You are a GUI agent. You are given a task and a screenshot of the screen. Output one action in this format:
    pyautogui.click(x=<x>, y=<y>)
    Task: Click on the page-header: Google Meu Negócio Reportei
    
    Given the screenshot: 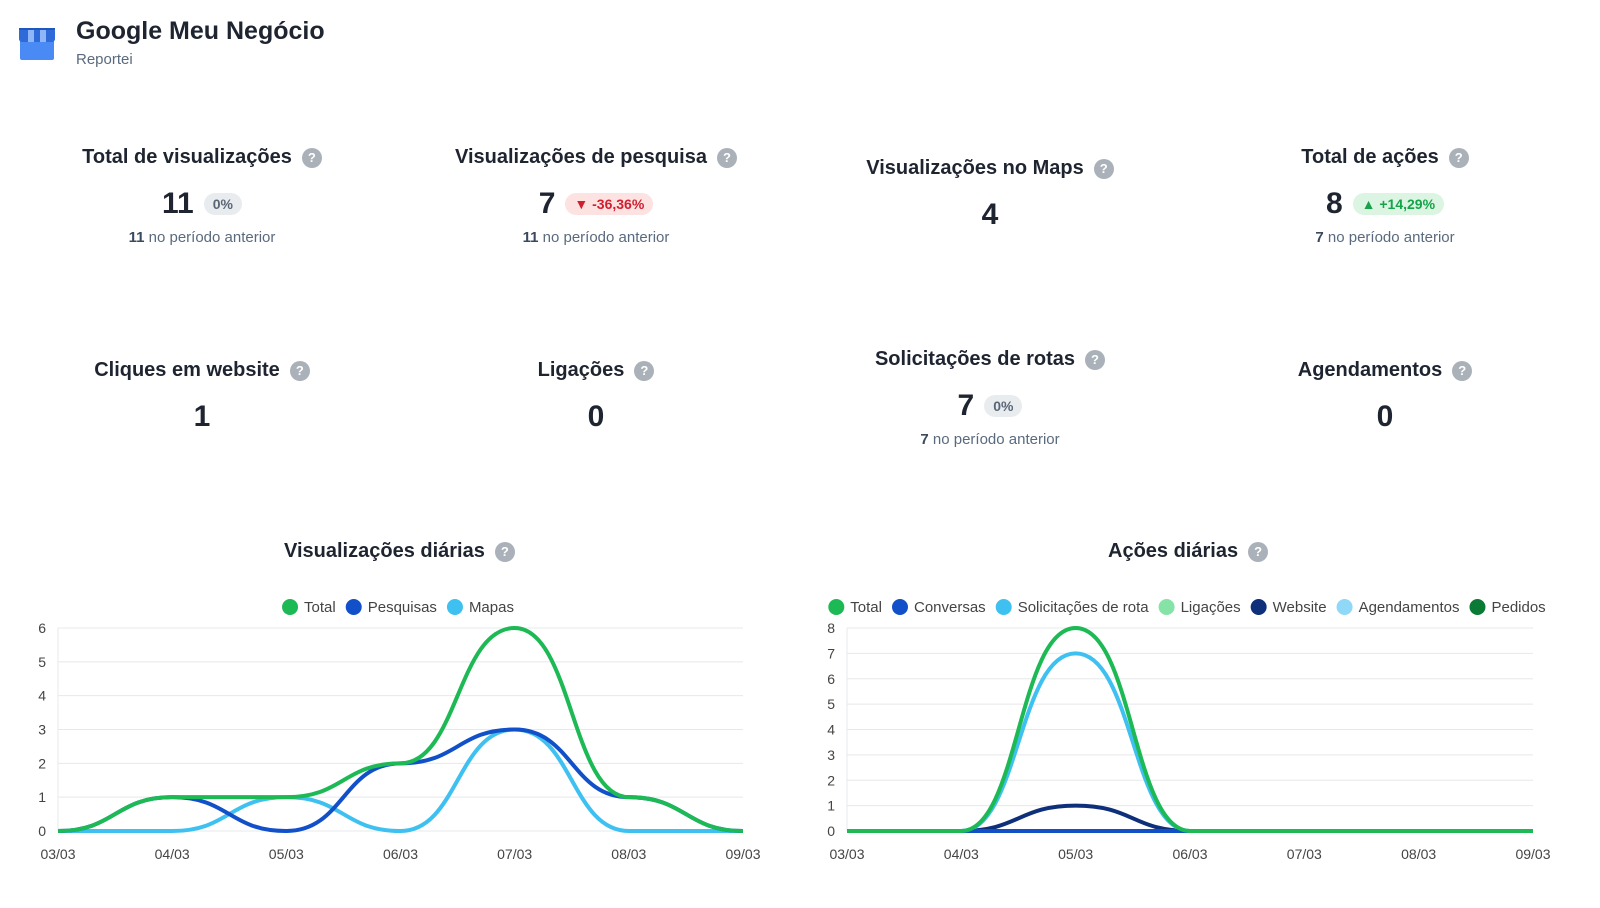 What is the action you would take?
    pyautogui.click(x=171, y=42)
    